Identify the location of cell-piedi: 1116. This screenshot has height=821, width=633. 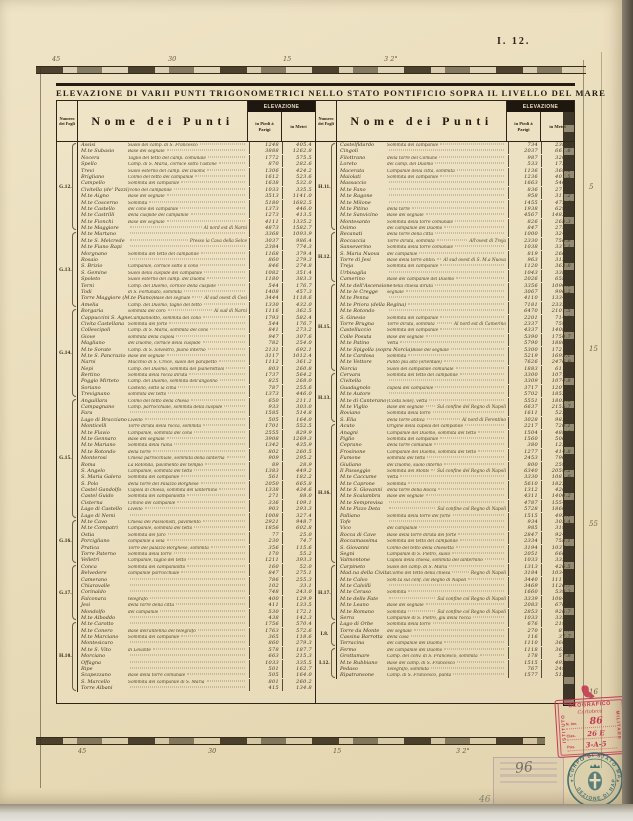
(265, 311).